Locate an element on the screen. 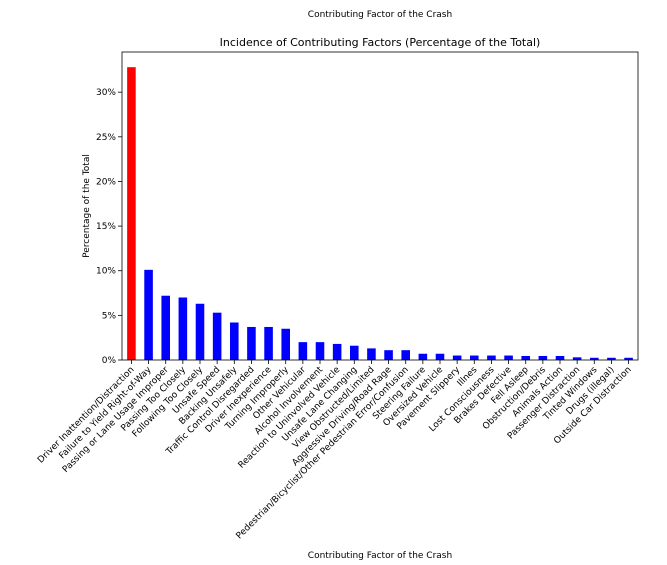  y-tick-label: 5% is located at coordinates (109, 316).